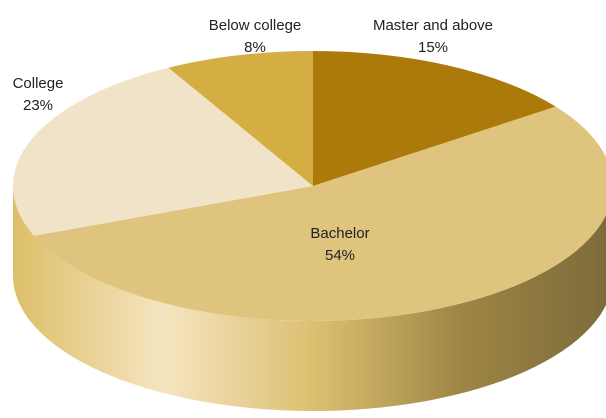 The height and width of the screenshot is (418, 606). I want to click on slice-value-bachelor: 54%, so click(340, 255).